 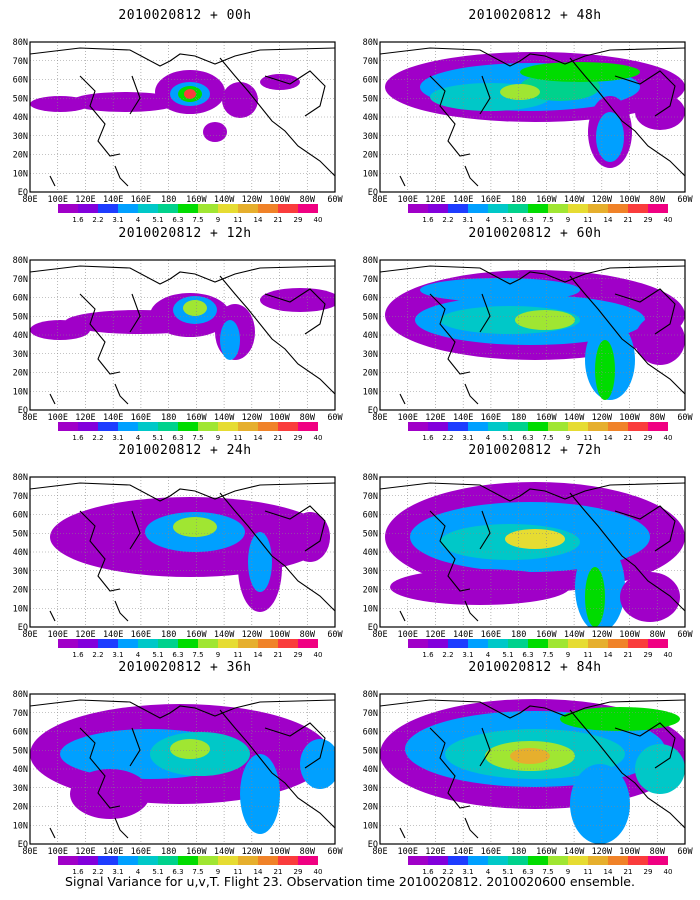 What do you see at coordinates (658, 635) in the screenshot?
I see `lon-tick-label: 80W` at bounding box center [658, 635].